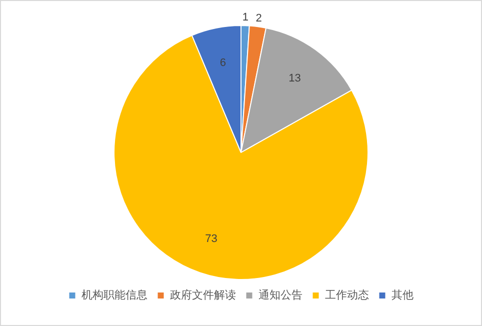 Image resolution: width=482 pixels, height=326 pixels. Describe the element at coordinates (259, 18) in the screenshot. I see `data-label: 2` at that location.